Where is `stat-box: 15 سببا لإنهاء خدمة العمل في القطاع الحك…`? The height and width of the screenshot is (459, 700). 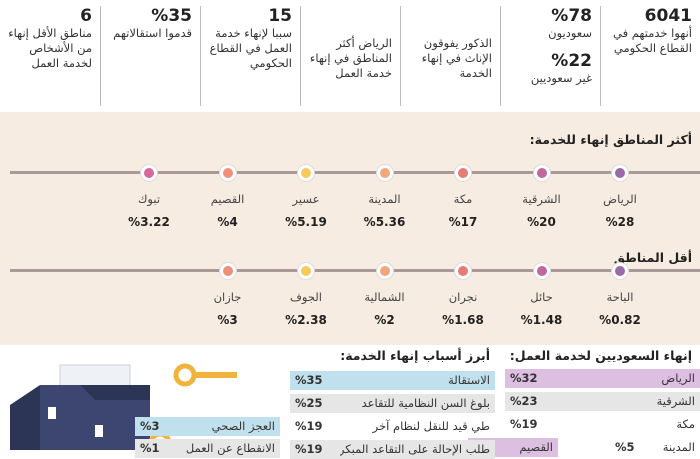
stat-box: 15 سببا لإنهاء خدمة العمل في القطاع الحك… is located at coordinates (250, 56).